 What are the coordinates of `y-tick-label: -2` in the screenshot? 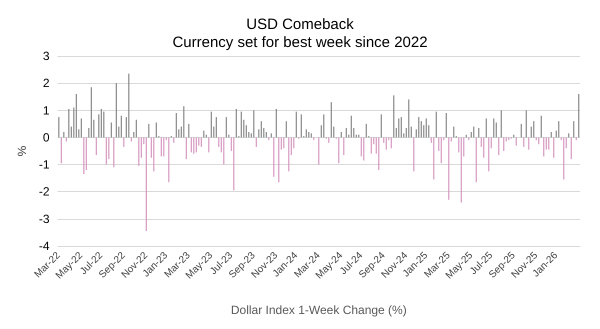 It's located at (44, 191).